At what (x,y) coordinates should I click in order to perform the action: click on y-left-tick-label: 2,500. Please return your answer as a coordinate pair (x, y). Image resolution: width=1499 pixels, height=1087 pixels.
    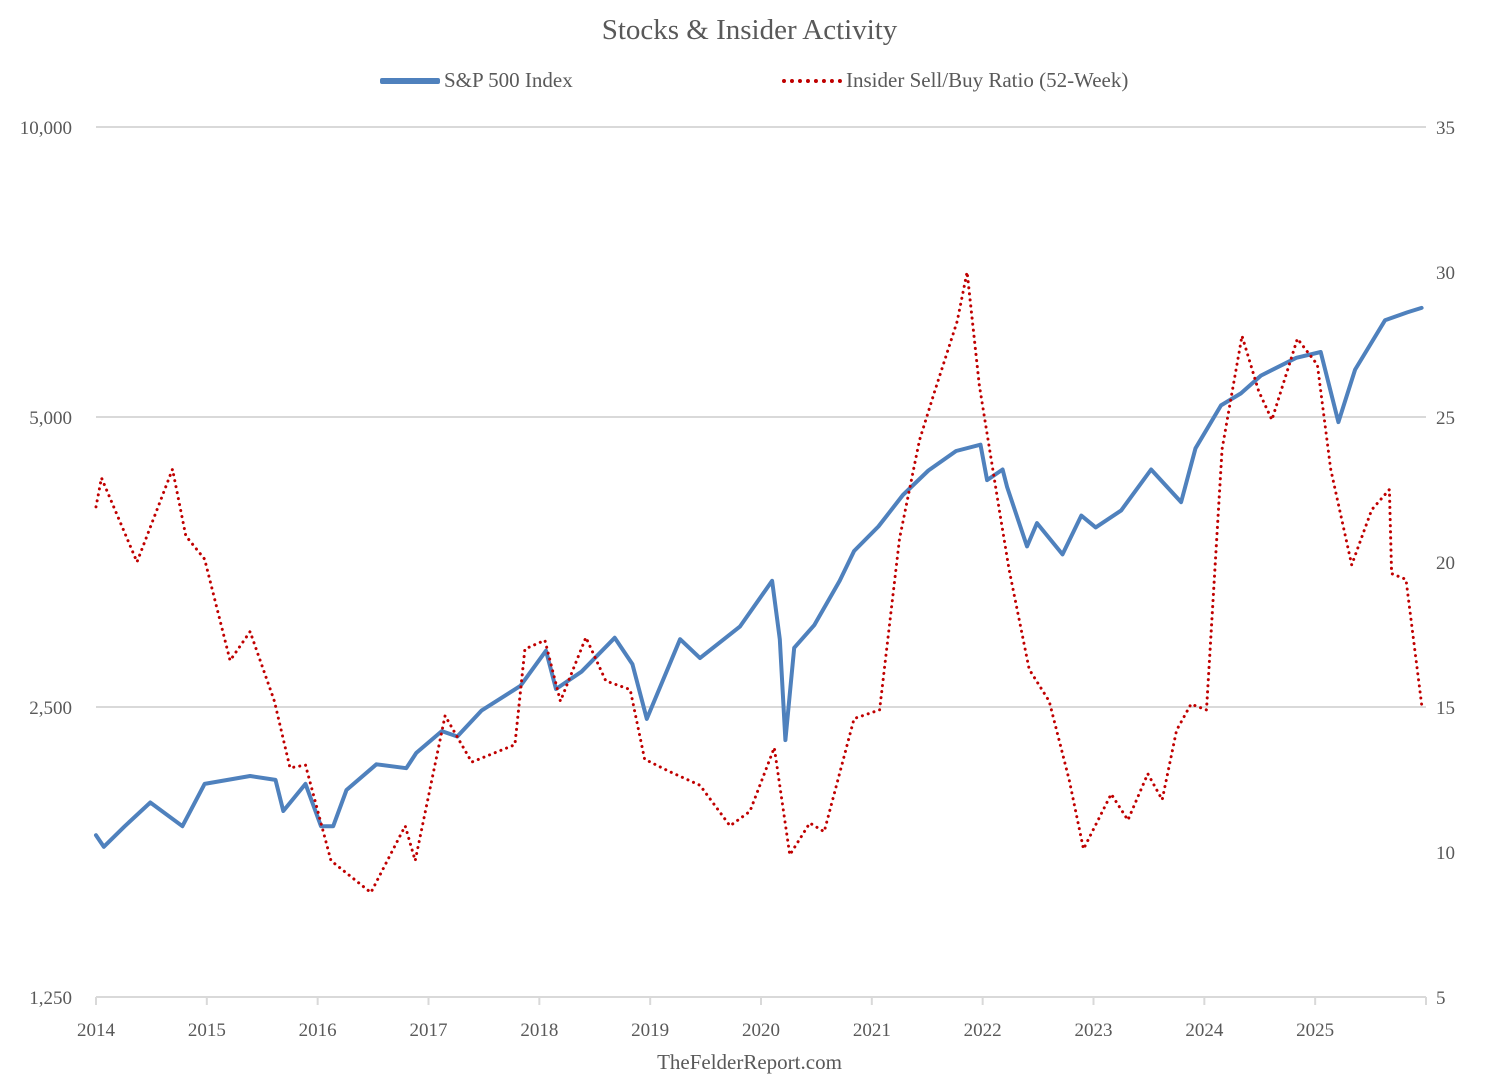
    Looking at the image, I should click on (50, 708).